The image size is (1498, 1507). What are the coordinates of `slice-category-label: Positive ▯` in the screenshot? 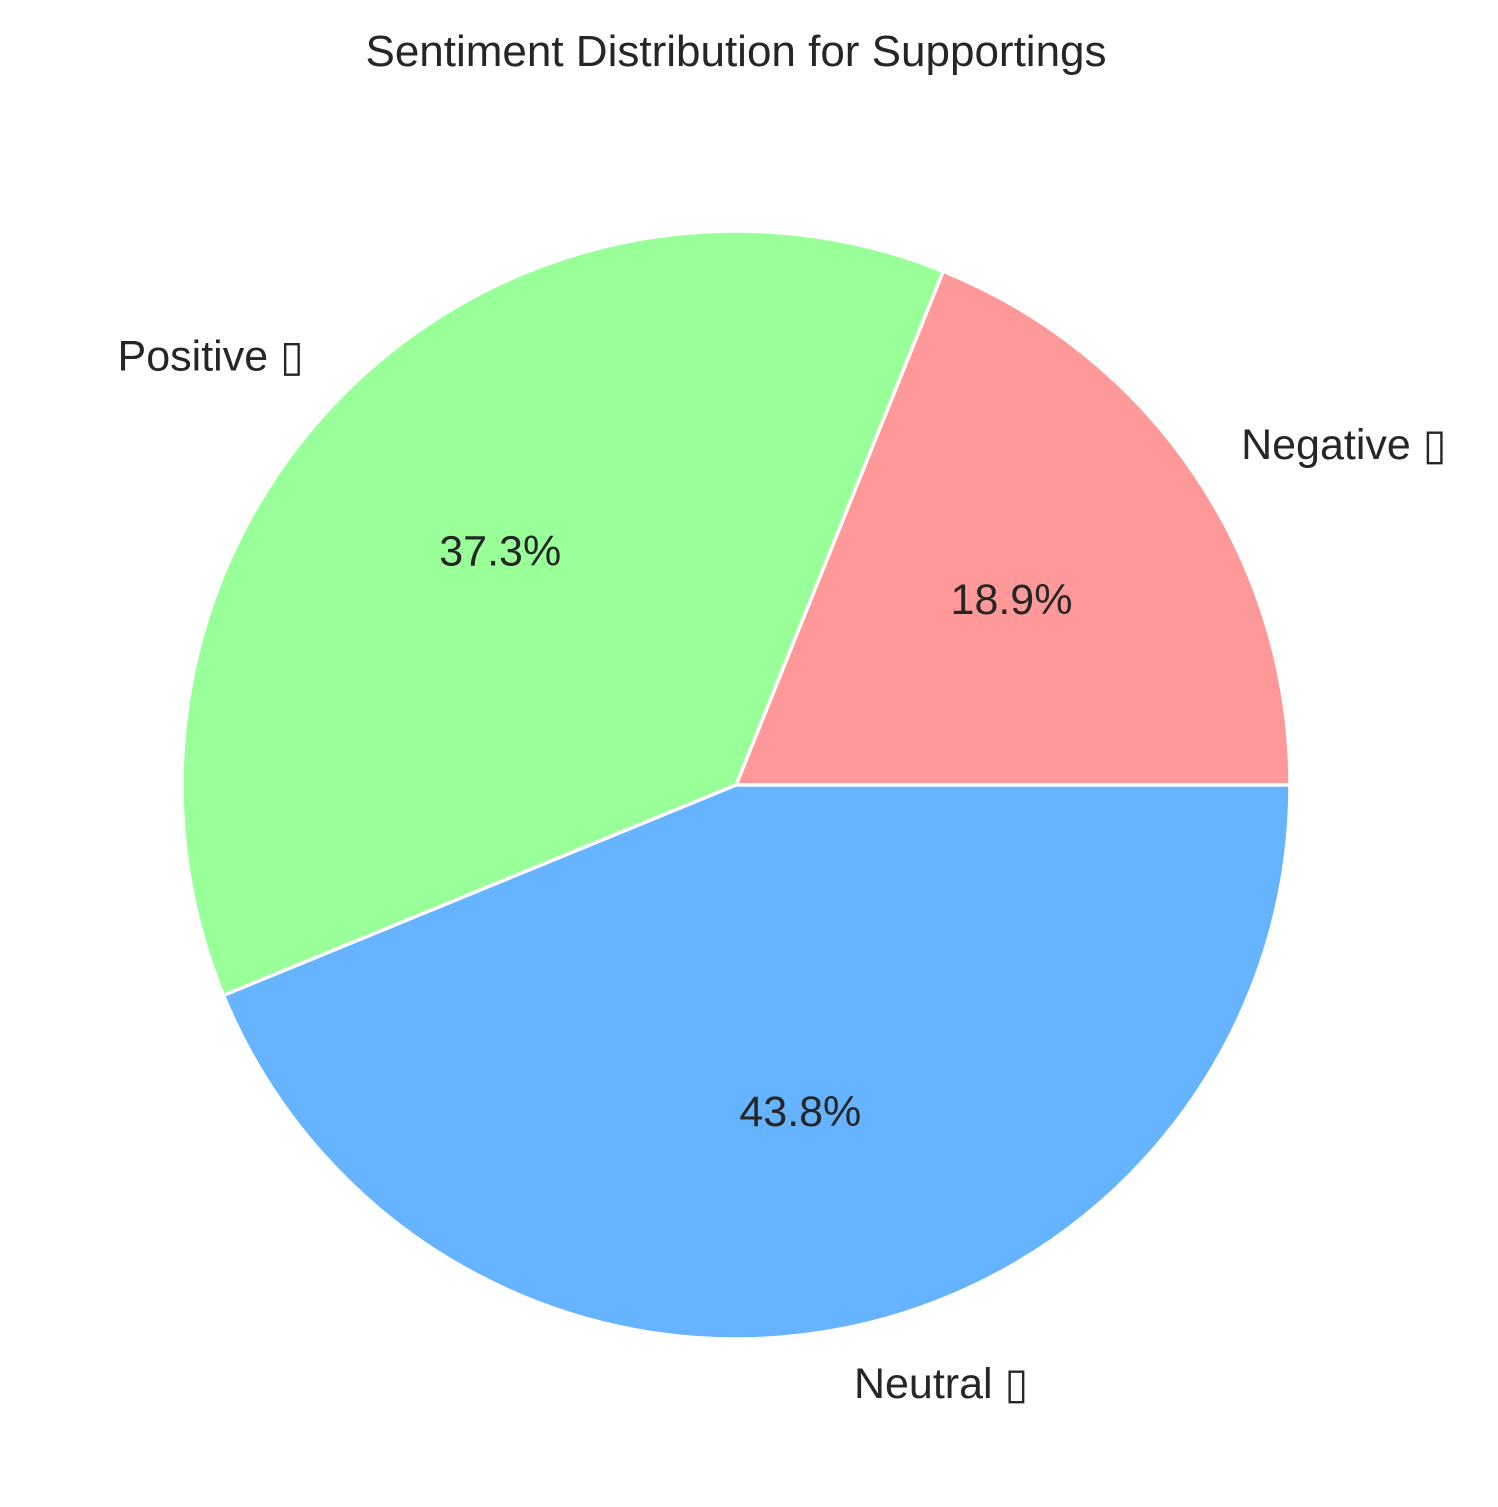 It's located at (211, 356).